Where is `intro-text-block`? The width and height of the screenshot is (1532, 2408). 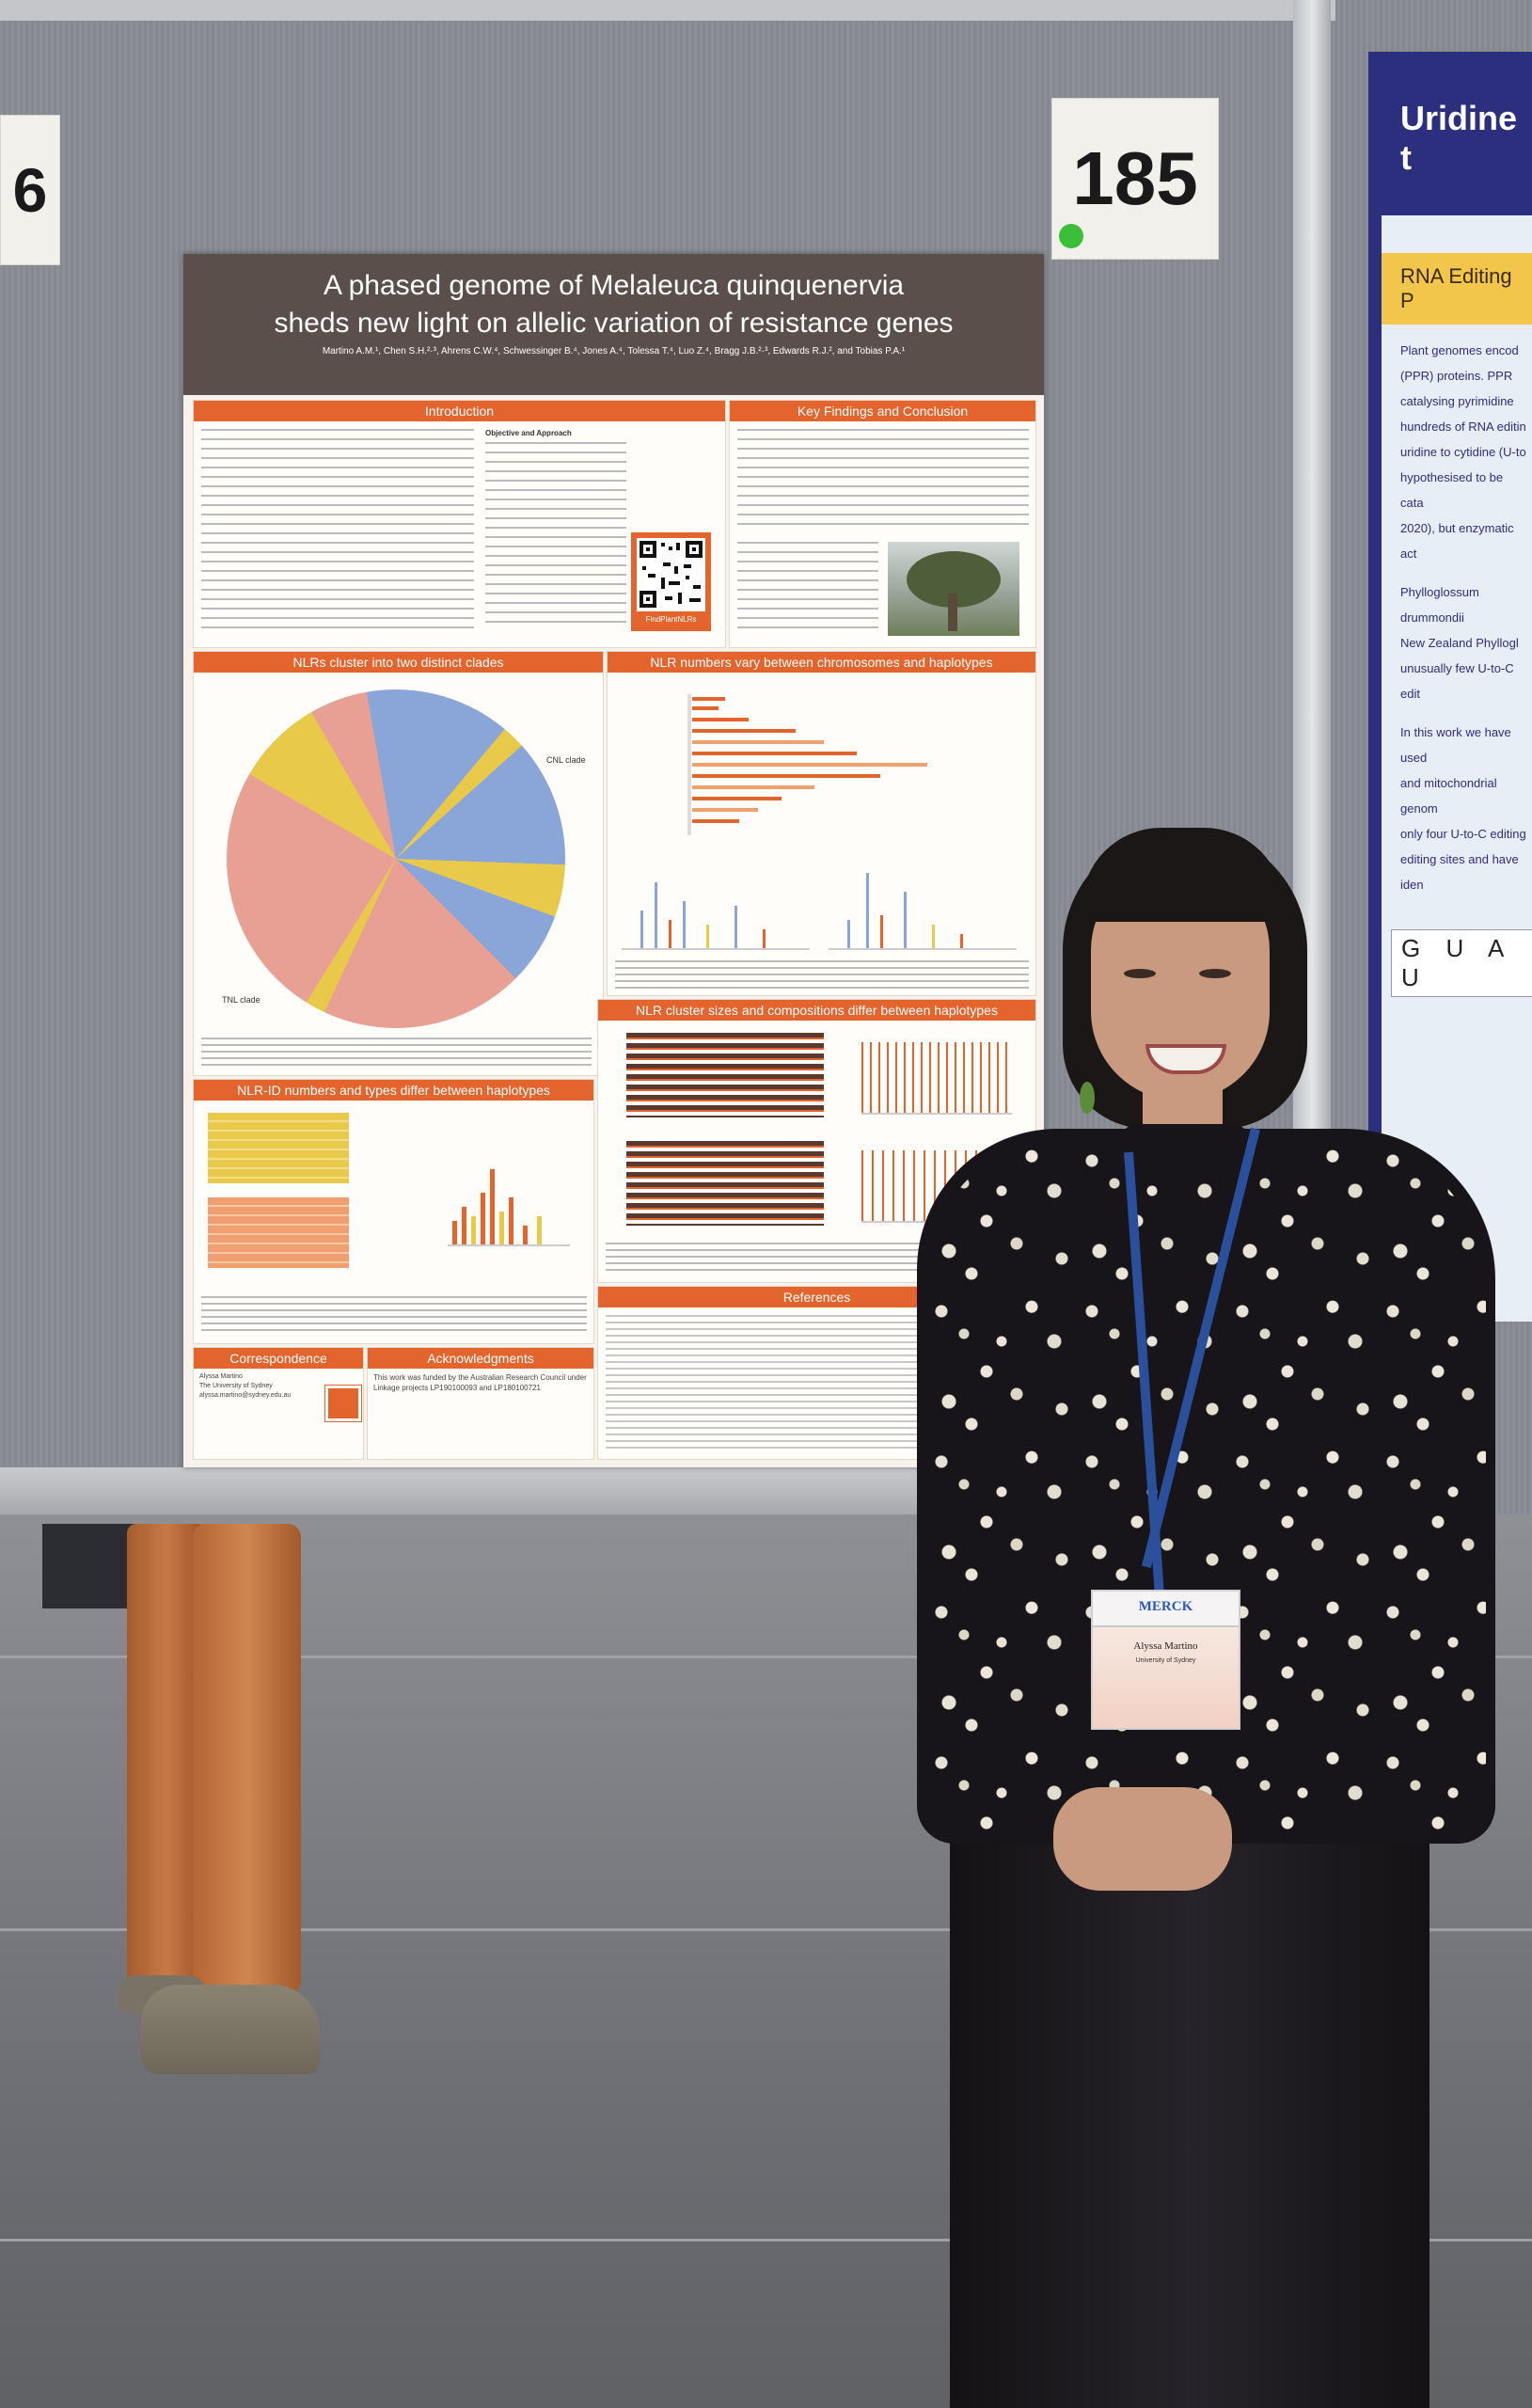
intro-text-block is located at coordinates (337, 533).